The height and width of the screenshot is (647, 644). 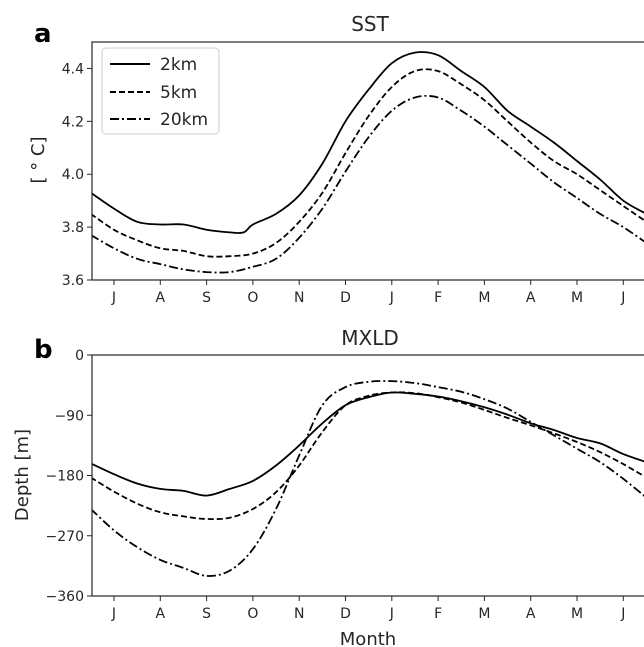 I want to click on panel-b-ylabel: Depth [m], so click(x=22, y=475).